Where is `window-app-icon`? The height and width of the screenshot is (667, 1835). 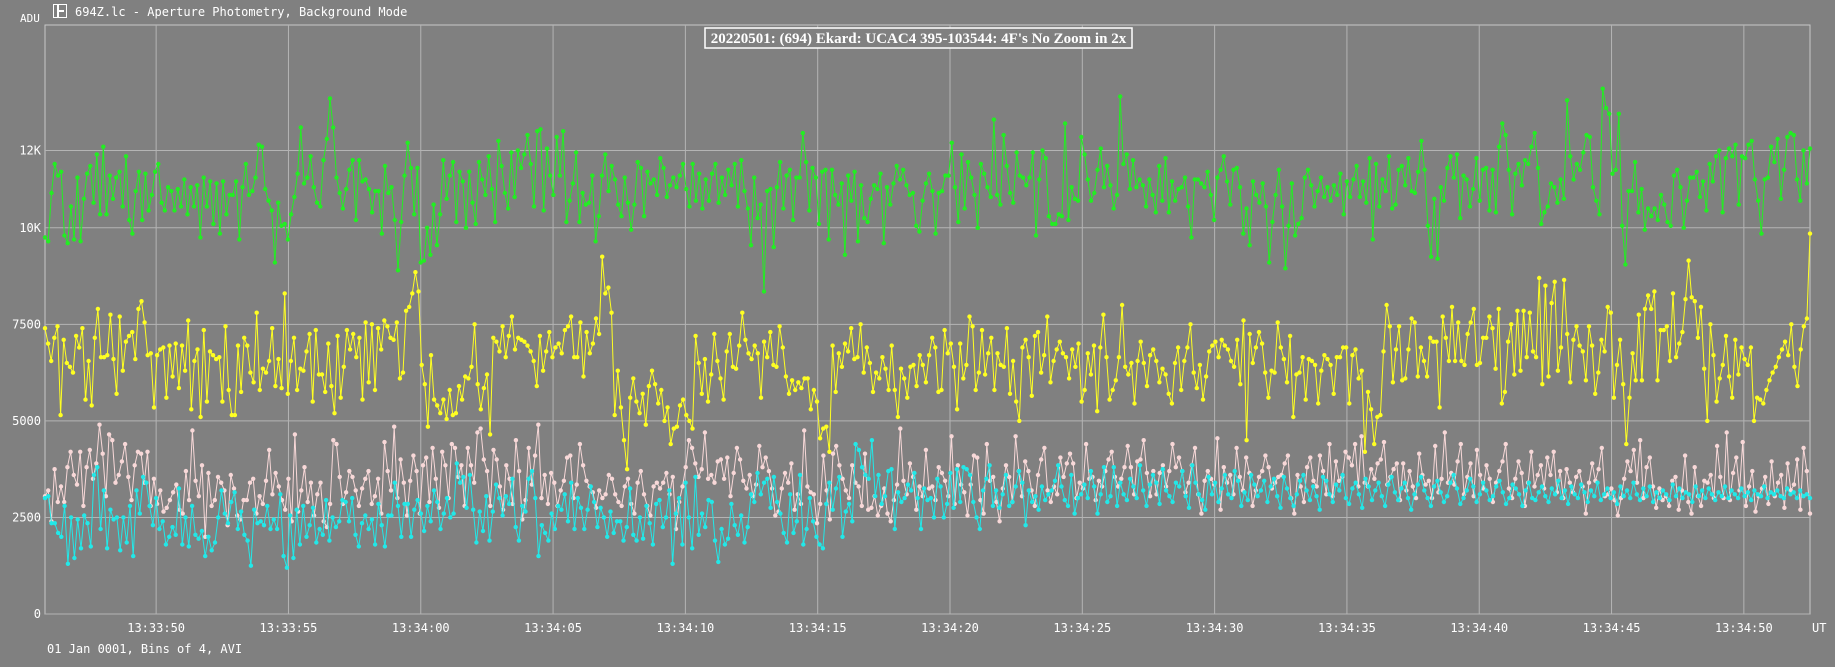
window-app-icon is located at coordinates (60, 11).